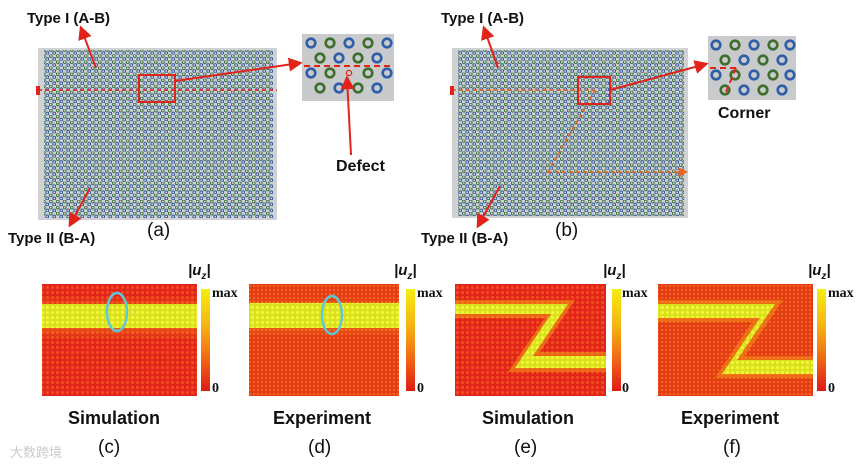 Image resolution: width=866 pixels, height=465 pixels. I want to click on title-c: Simulation, so click(114, 418).